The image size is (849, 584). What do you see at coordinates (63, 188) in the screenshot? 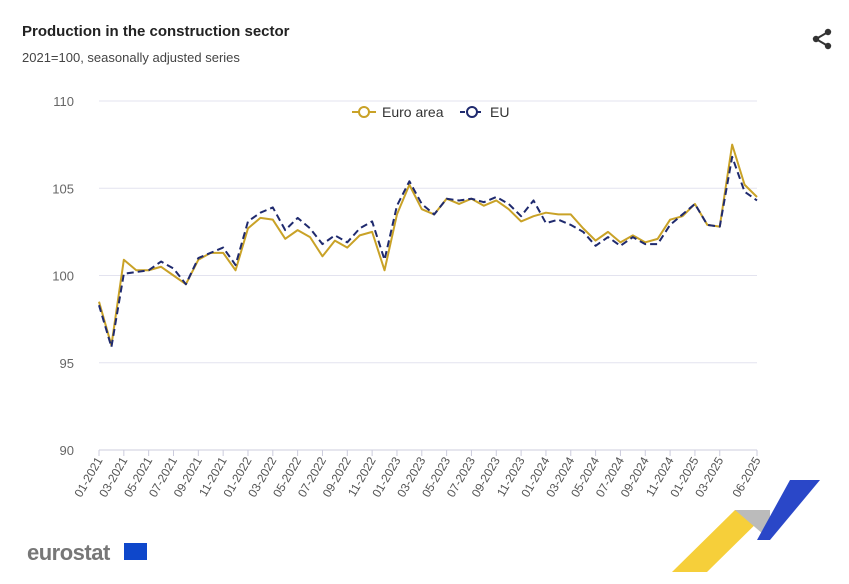
I see `y-tick-label: 105` at bounding box center [63, 188].